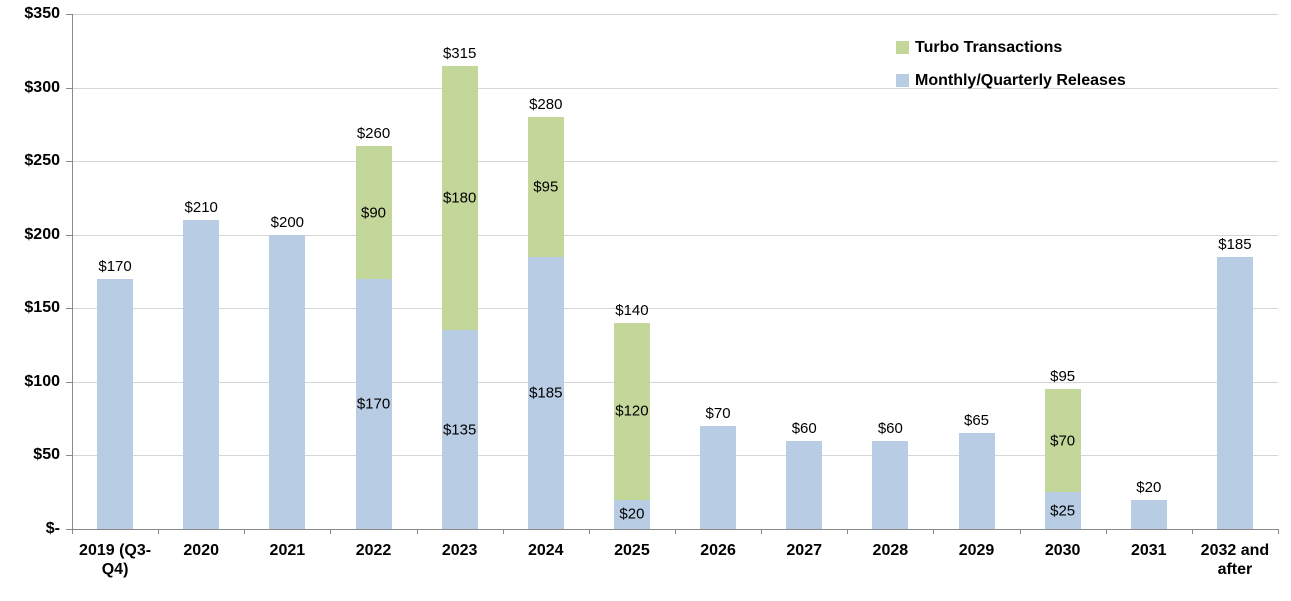 This screenshot has height=601, width=1291. Describe the element at coordinates (287, 222) in the screenshot. I see `bar-total-label: $200` at that location.